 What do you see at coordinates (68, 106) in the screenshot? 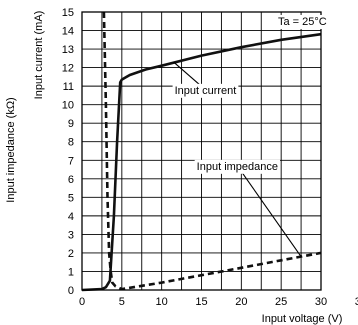
I see `y-tick-label: 10` at bounding box center [68, 106].